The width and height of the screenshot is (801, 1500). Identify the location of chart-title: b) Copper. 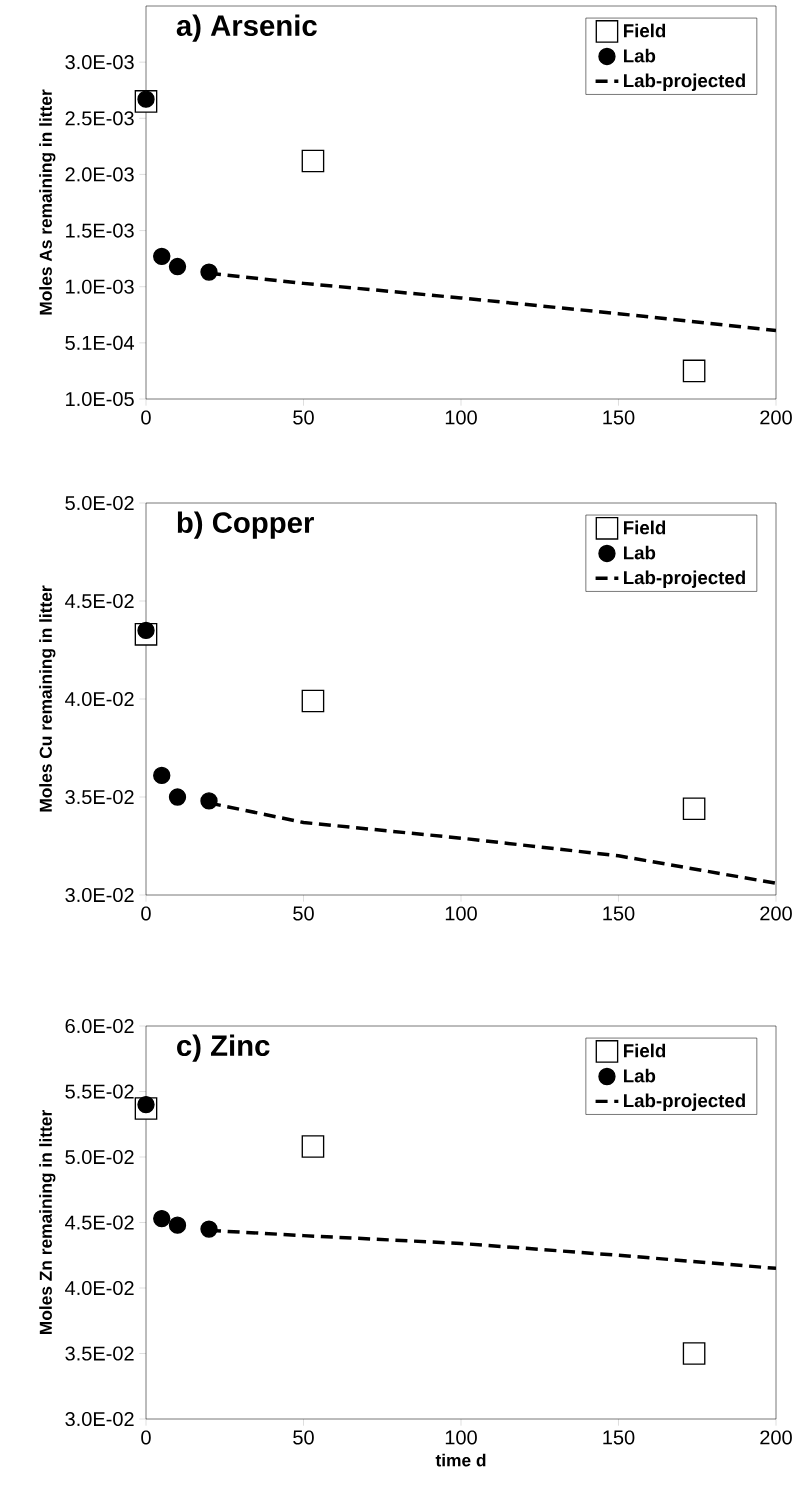
(245, 525).